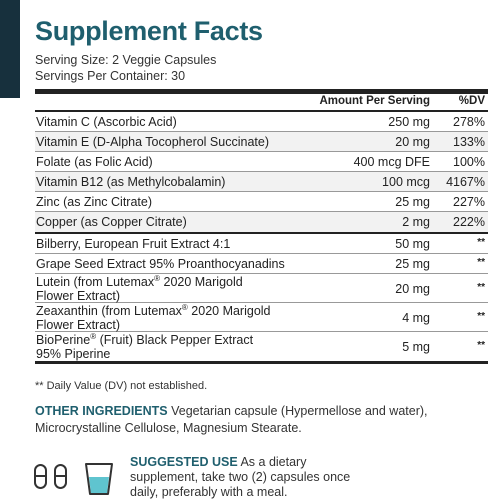 The width and height of the screenshot is (489, 500). What do you see at coordinates (74, 480) in the screenshot?
I see `usage-icons` at bounding box center [74, 480].